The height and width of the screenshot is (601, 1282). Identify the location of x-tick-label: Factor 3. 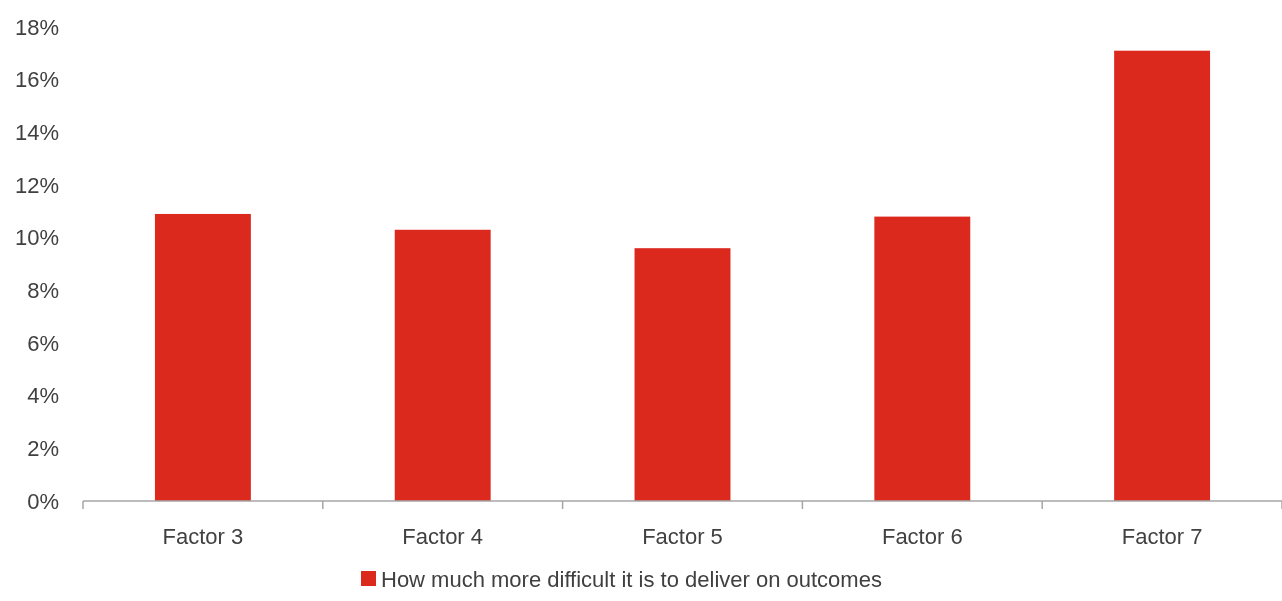
(203, 536).